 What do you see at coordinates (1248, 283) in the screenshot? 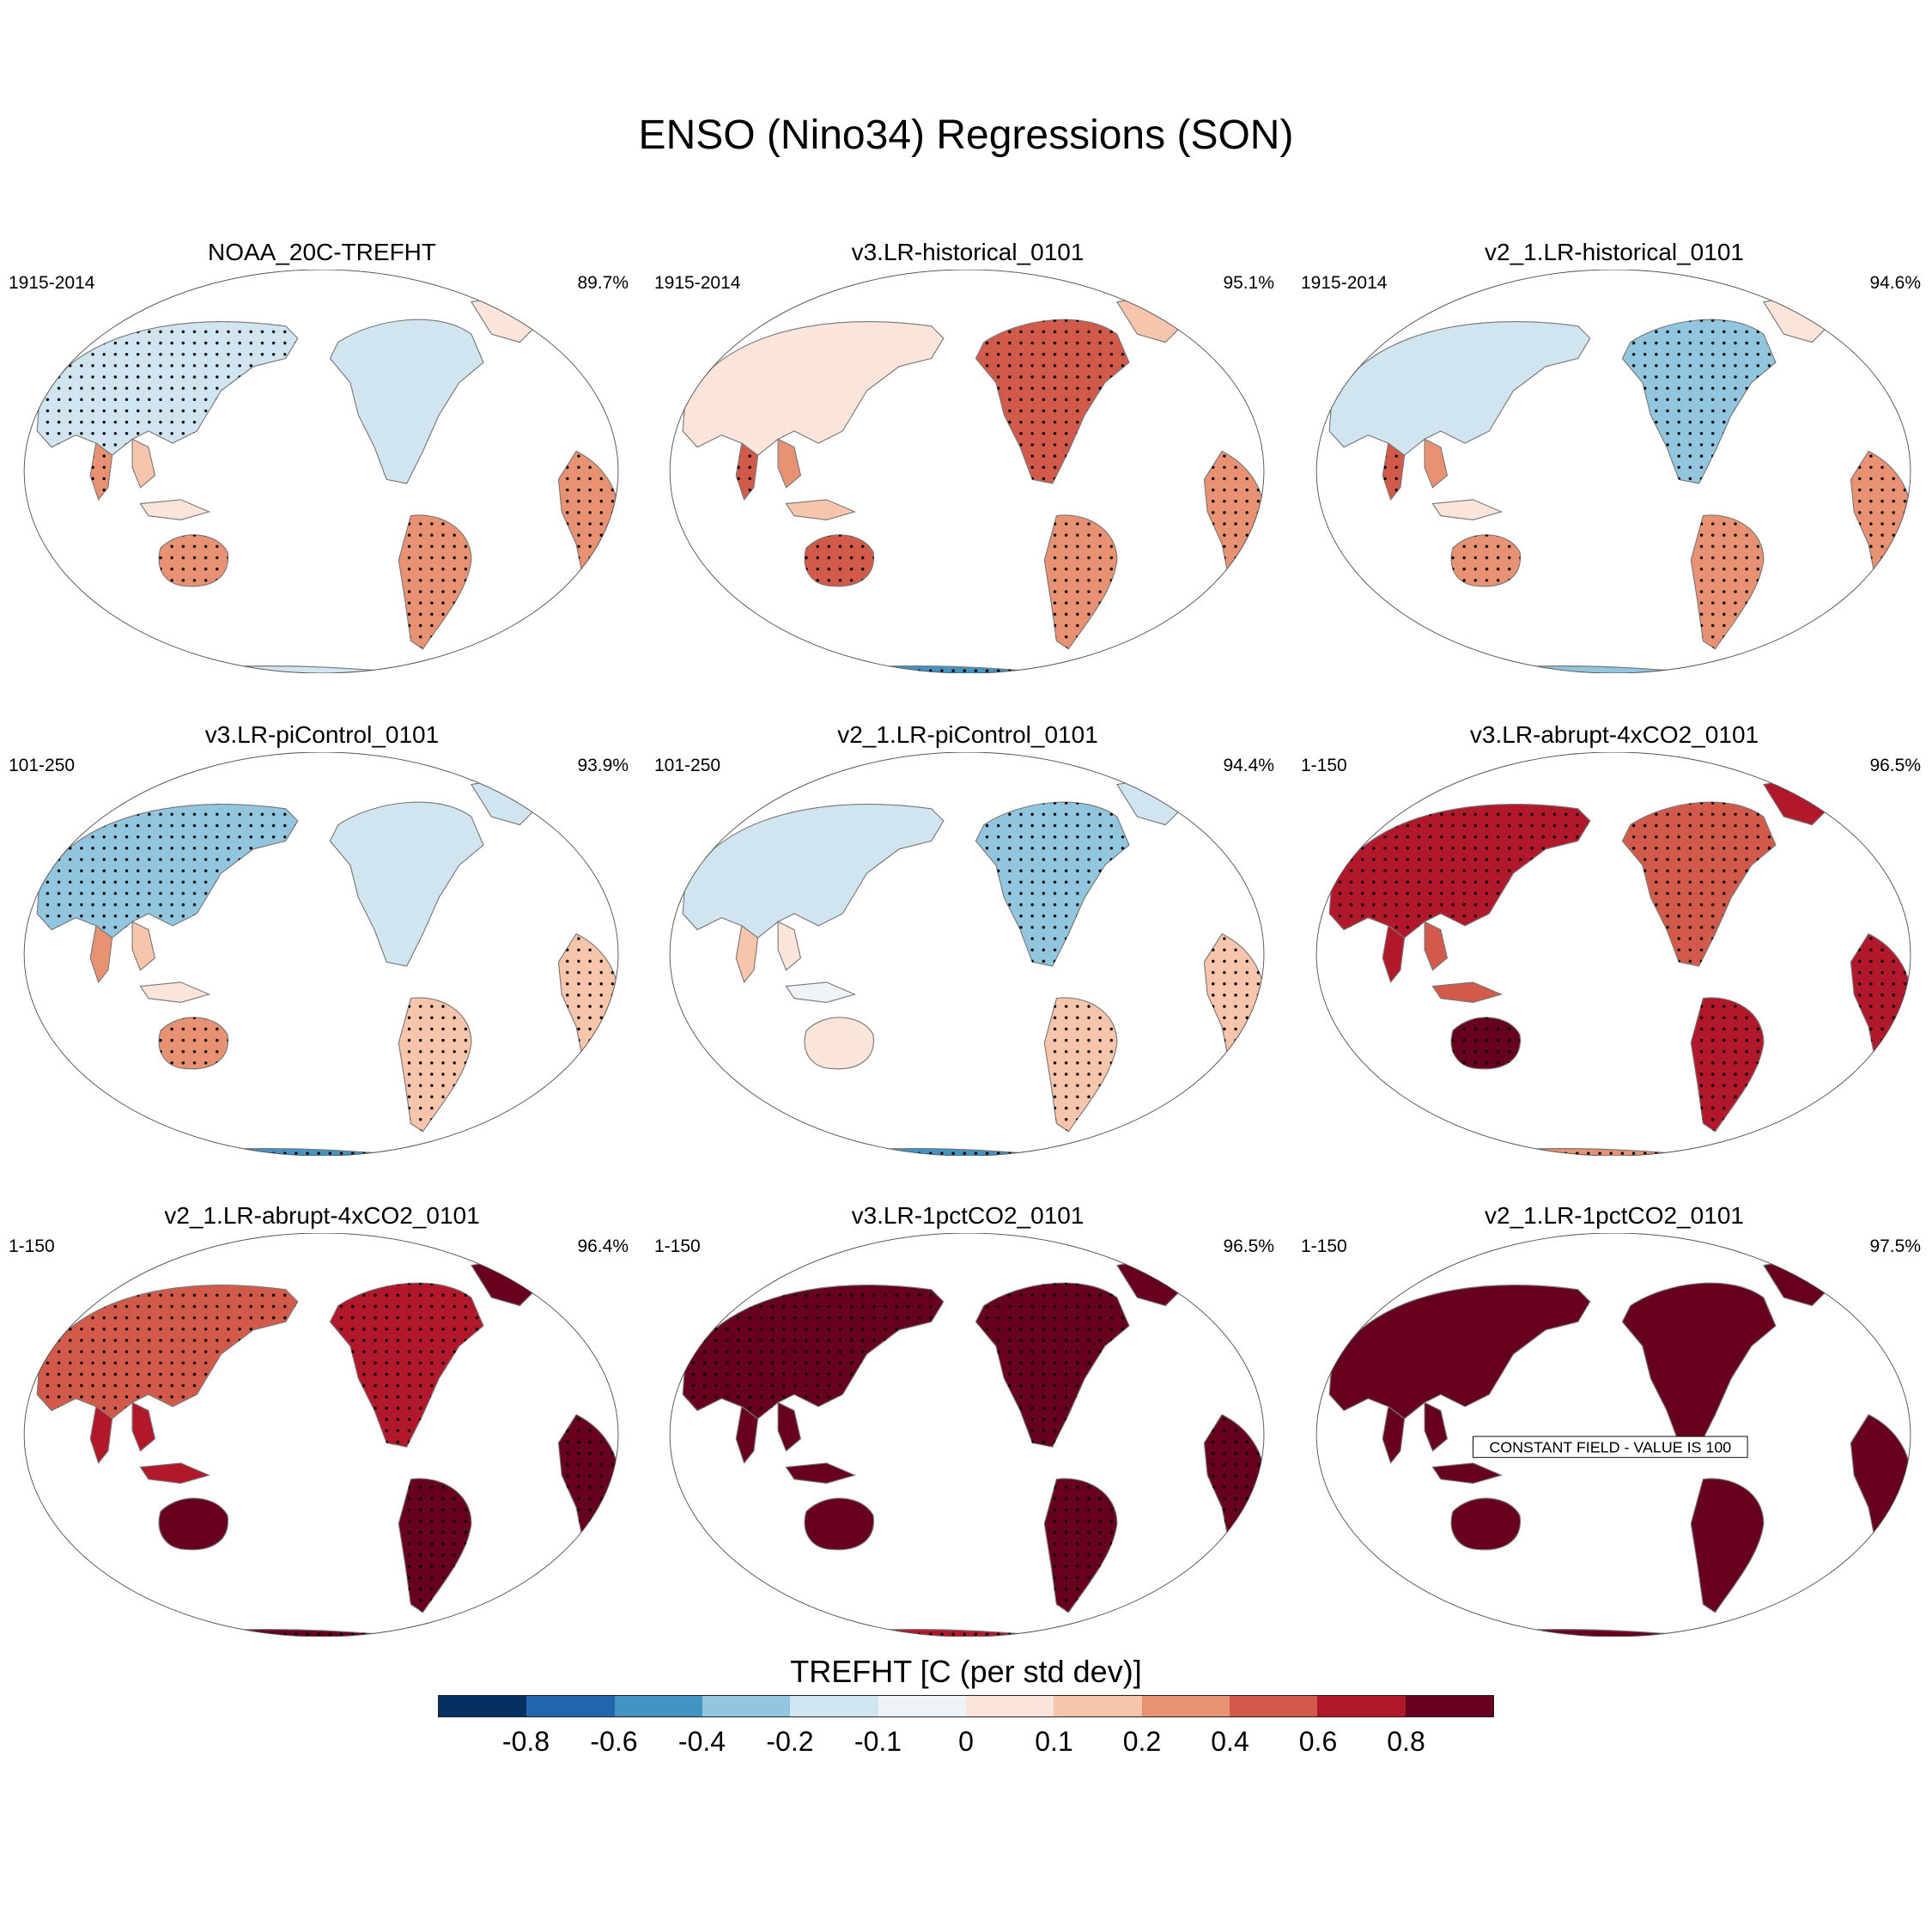
I see `panel-percent: 95.1%` at bounding box center [1248, 283].